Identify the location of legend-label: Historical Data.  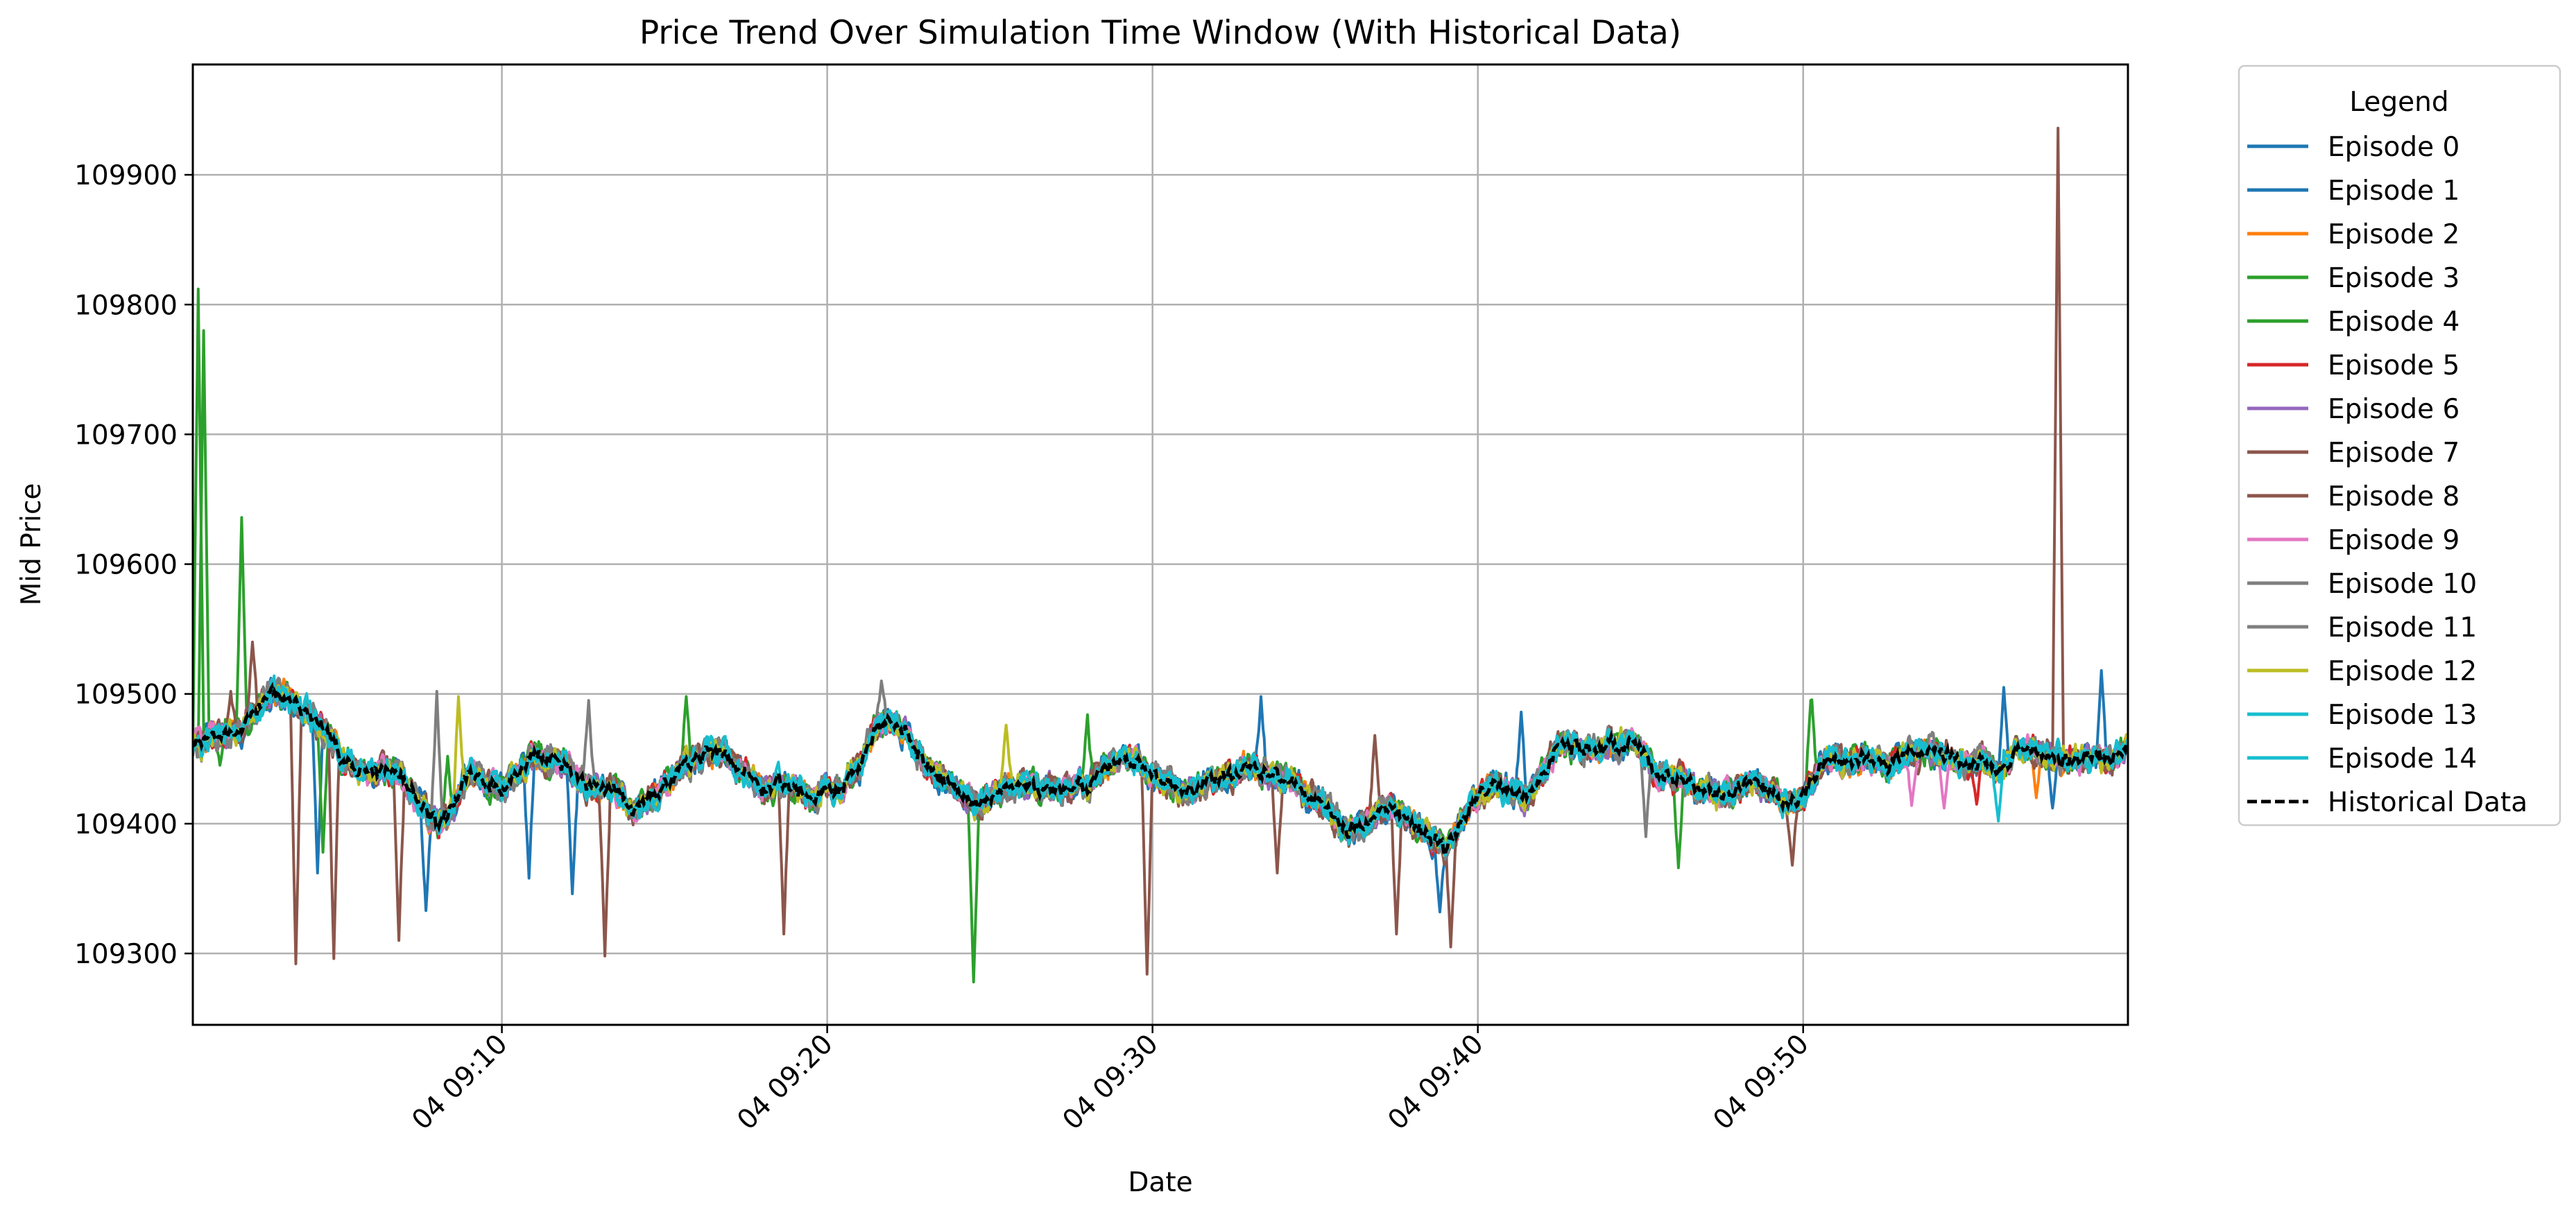
(2427, 802).